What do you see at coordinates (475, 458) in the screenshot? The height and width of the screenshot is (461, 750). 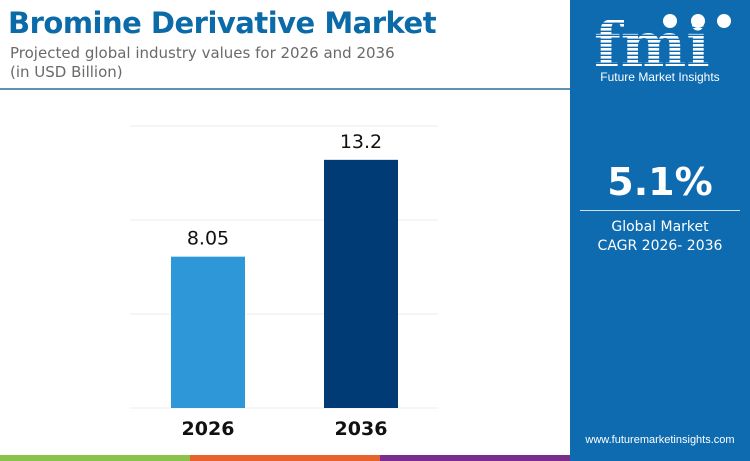 I see `footer-strip-purple` at bounding box center [475, 458].